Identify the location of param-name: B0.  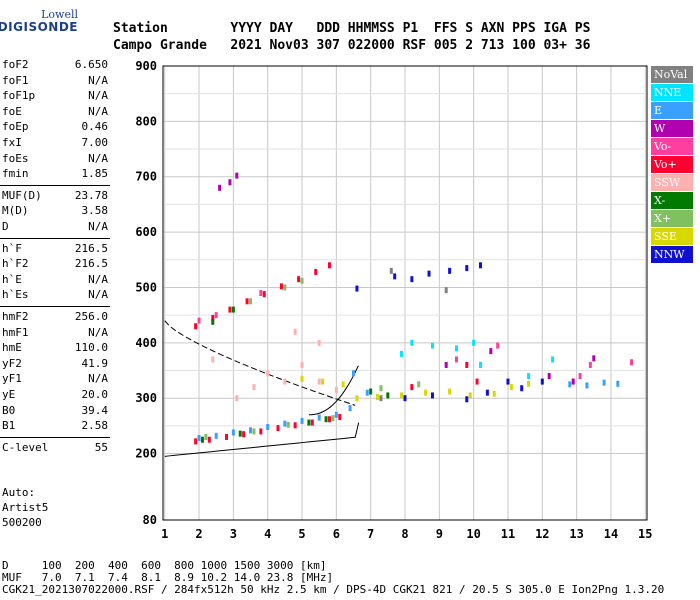
(9, 410).